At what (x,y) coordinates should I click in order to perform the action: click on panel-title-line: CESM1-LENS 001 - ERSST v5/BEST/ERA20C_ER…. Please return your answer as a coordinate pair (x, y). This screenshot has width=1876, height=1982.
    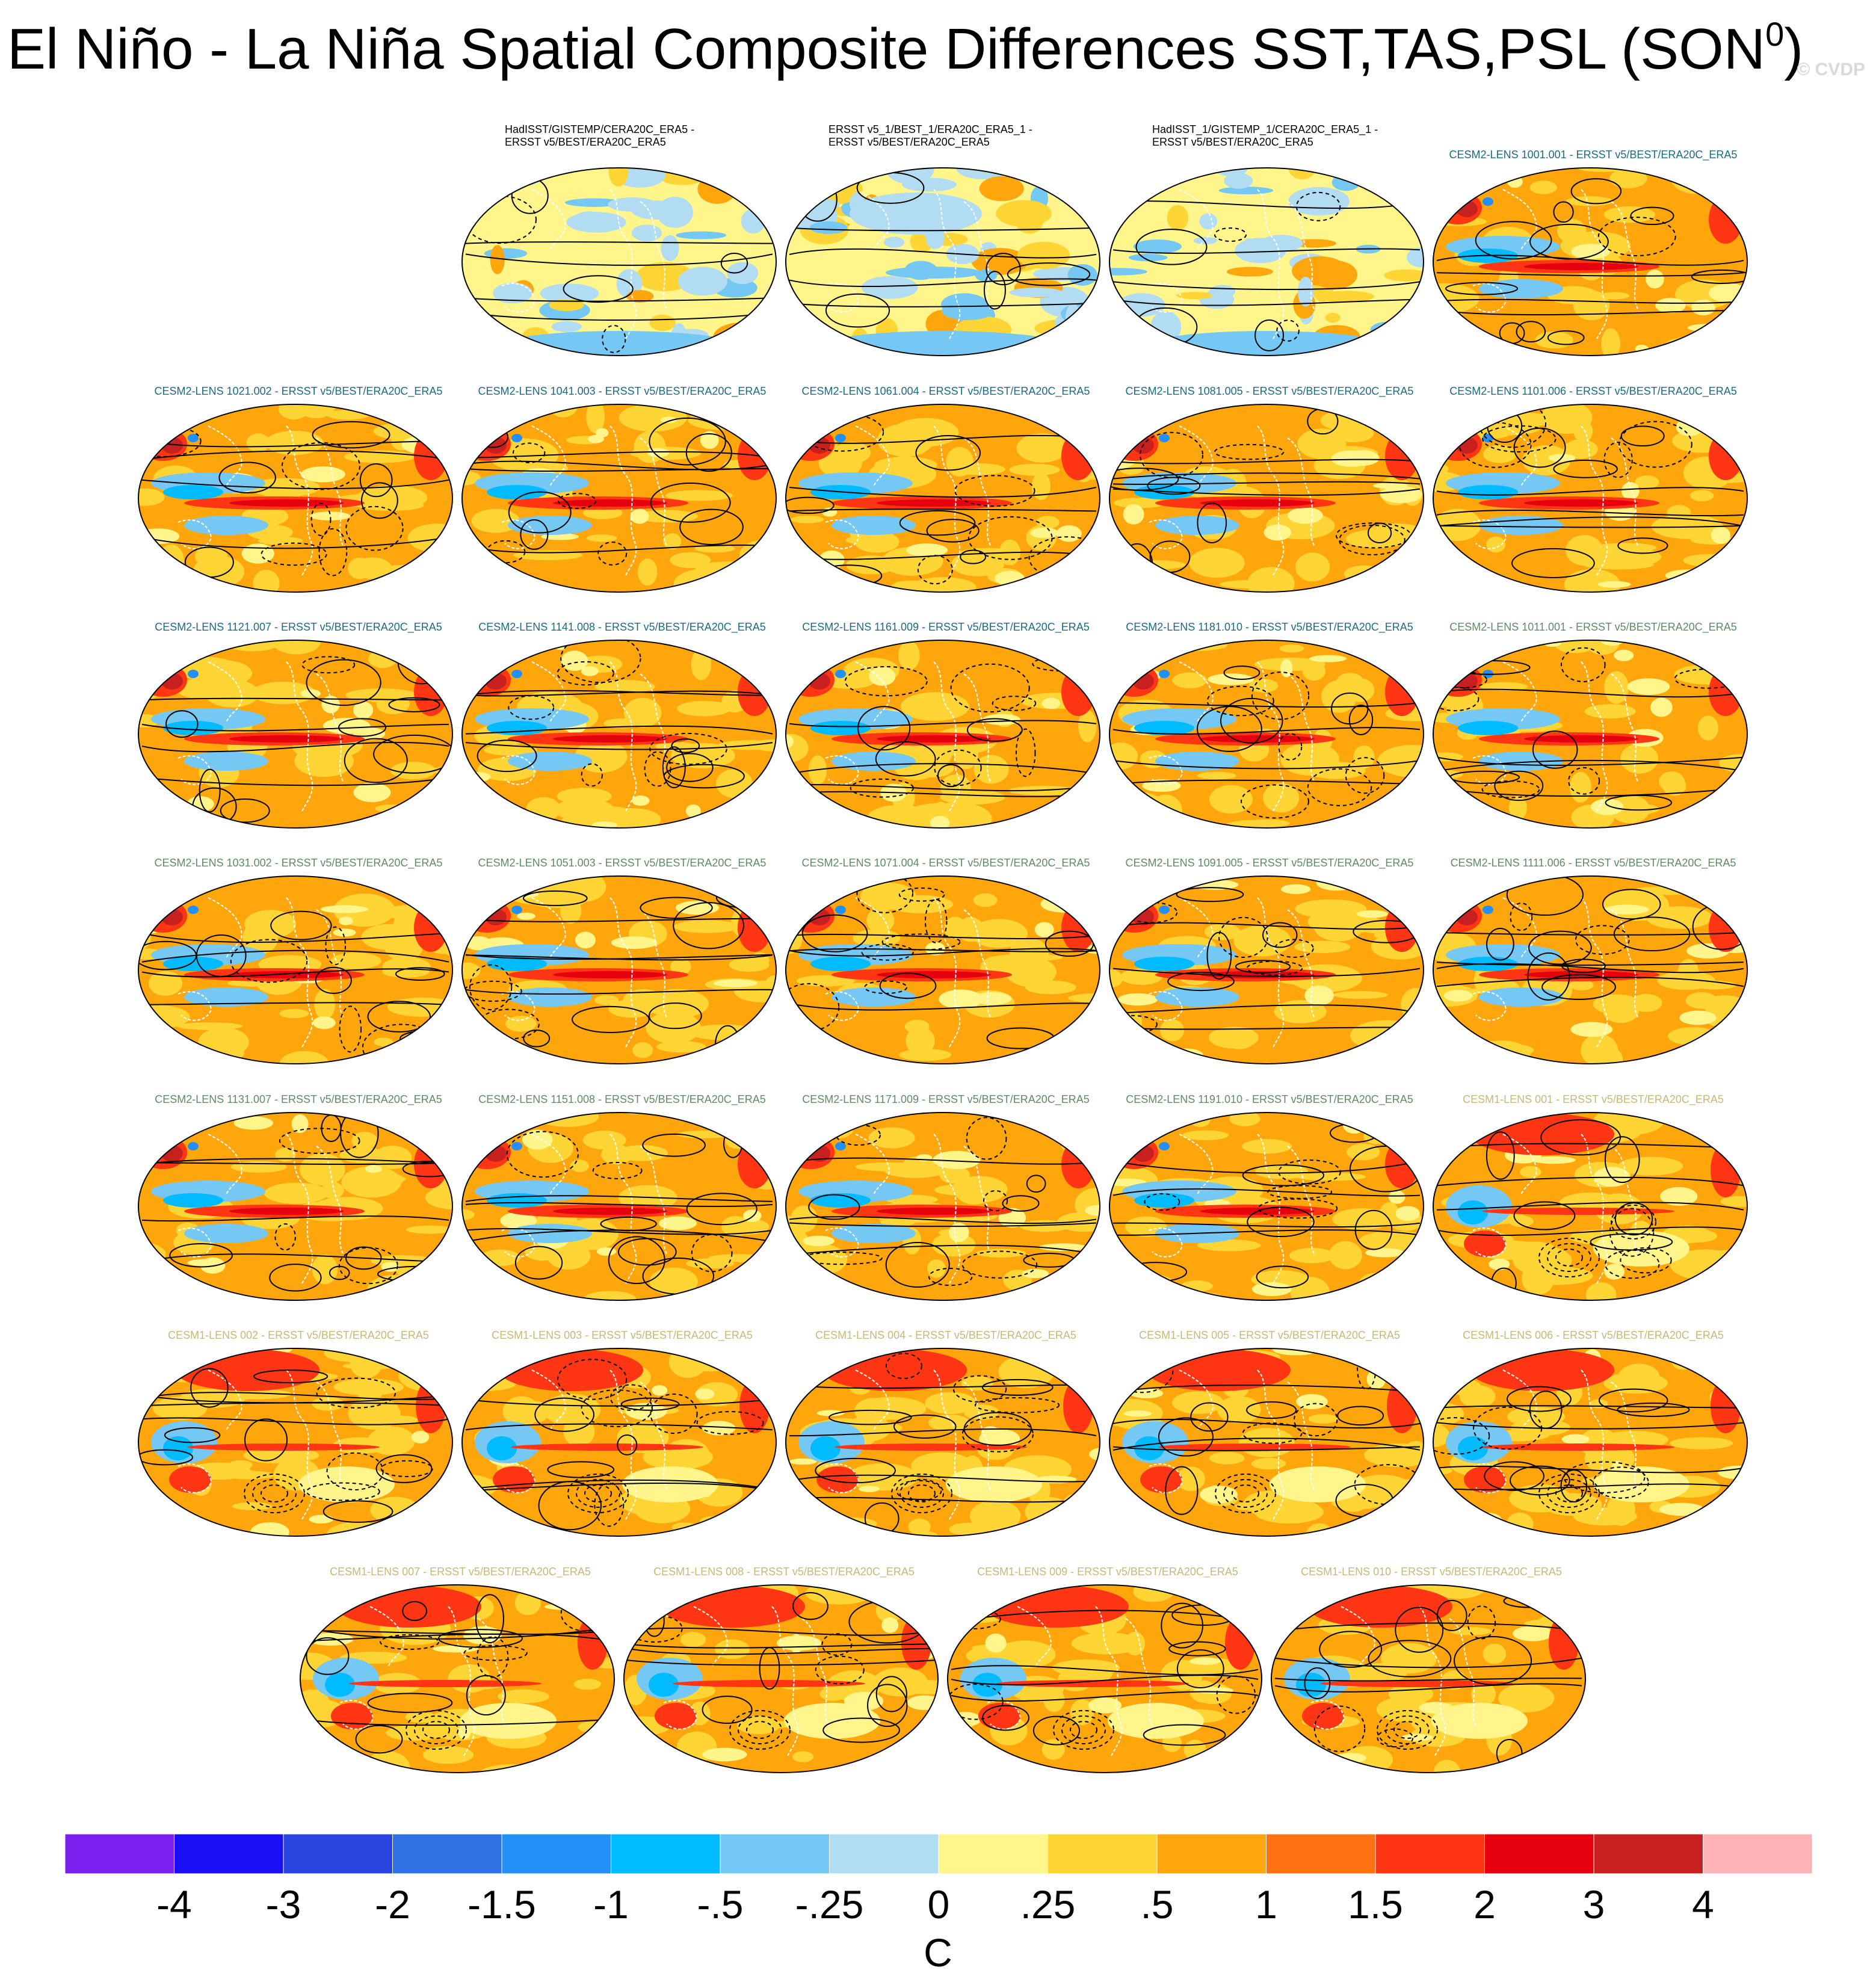
    Looking at the image, I should click on (1593, 1099).